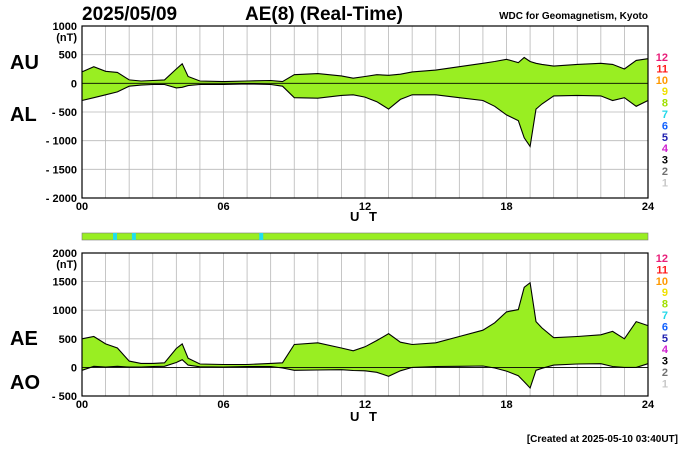  I want to click on station-status-bar, so click(365, 236).